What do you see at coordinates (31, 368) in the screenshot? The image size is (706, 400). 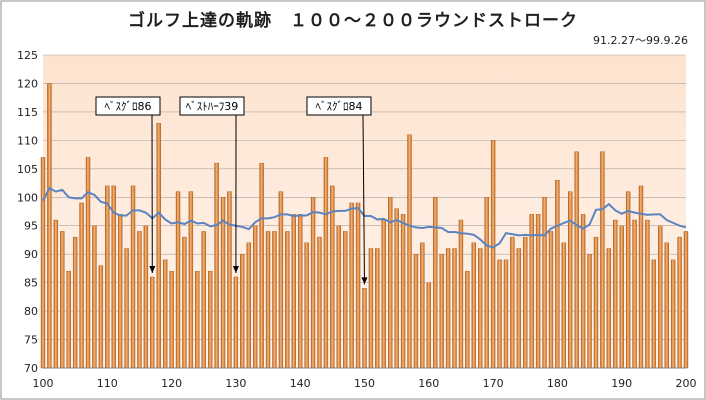 I see `y-tick-label: 70` at bounding box center [31, 368].